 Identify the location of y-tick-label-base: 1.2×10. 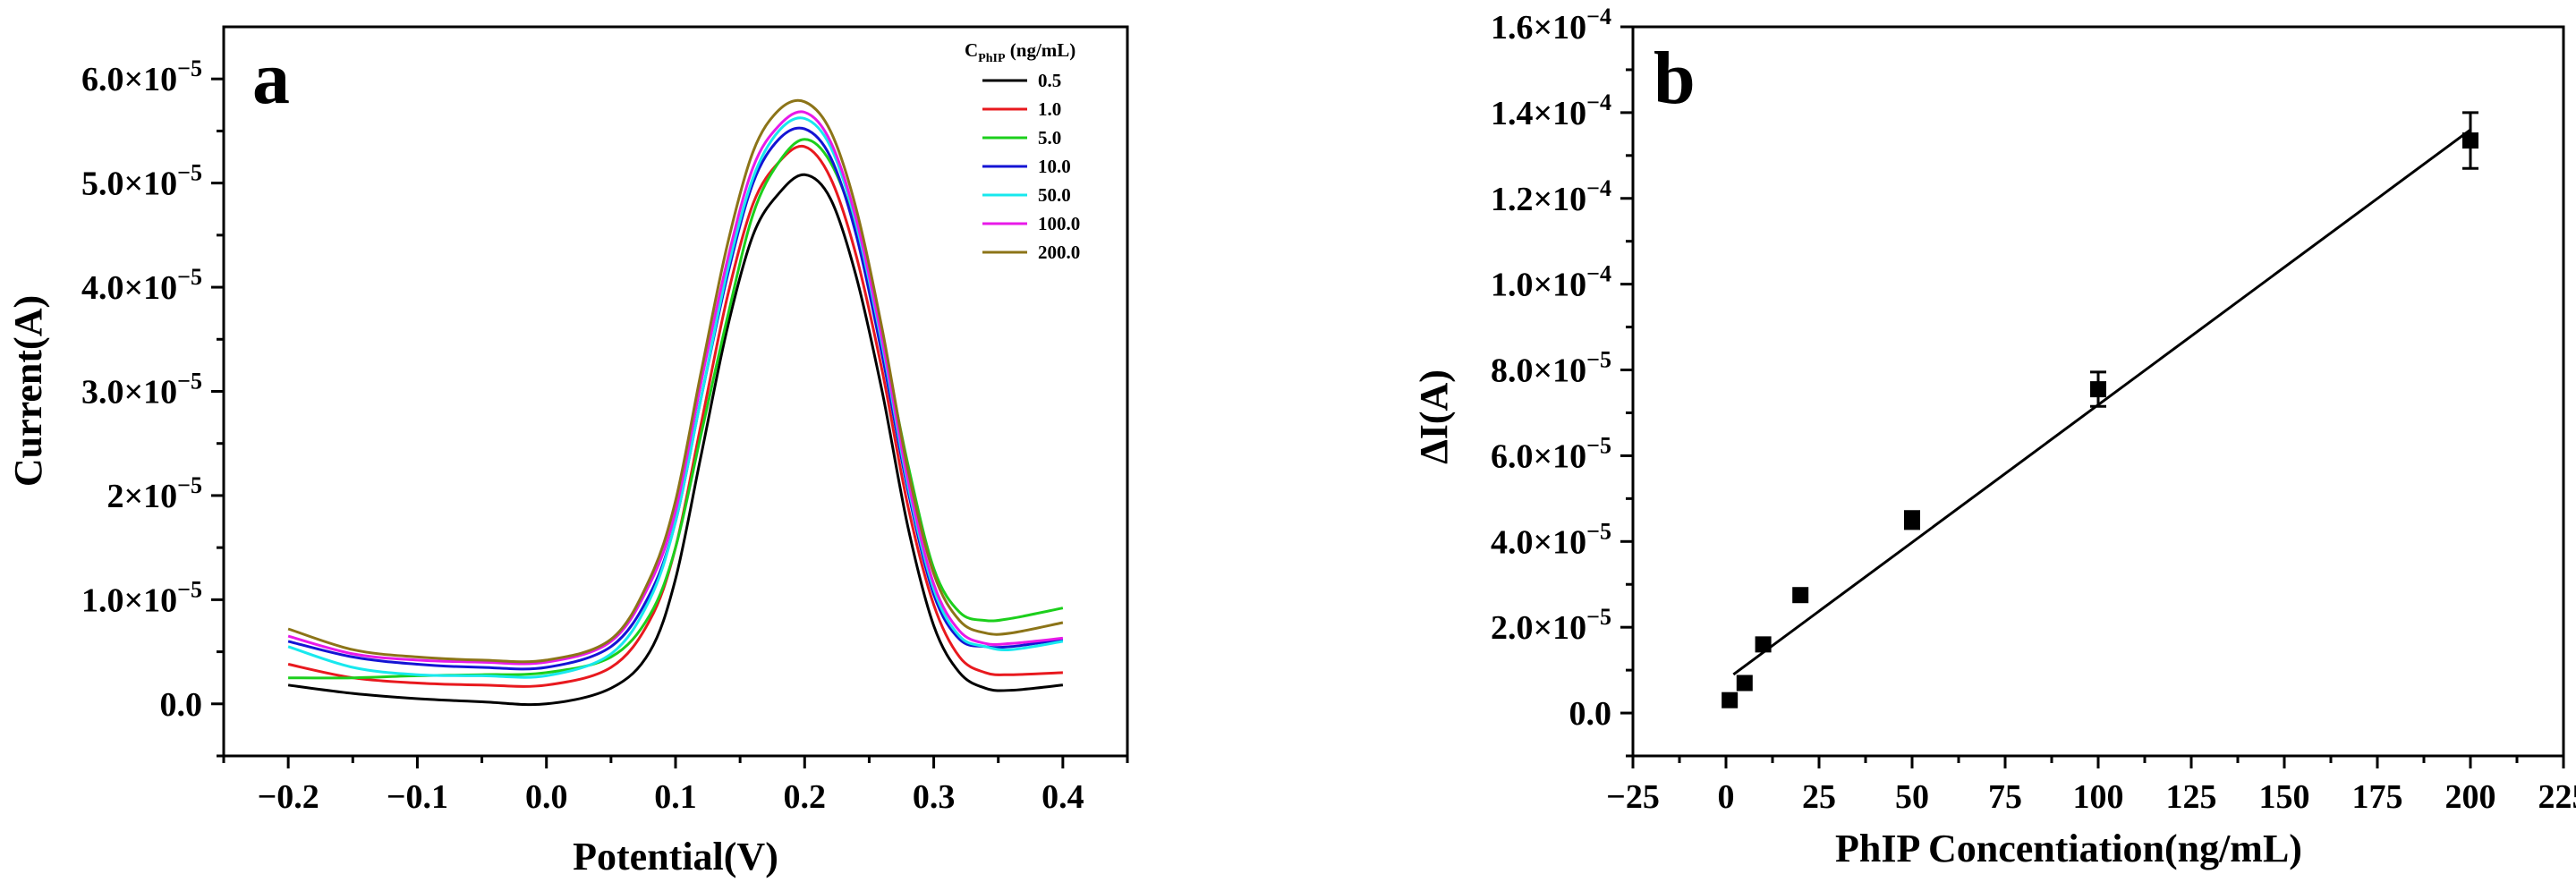
(1538, 199).